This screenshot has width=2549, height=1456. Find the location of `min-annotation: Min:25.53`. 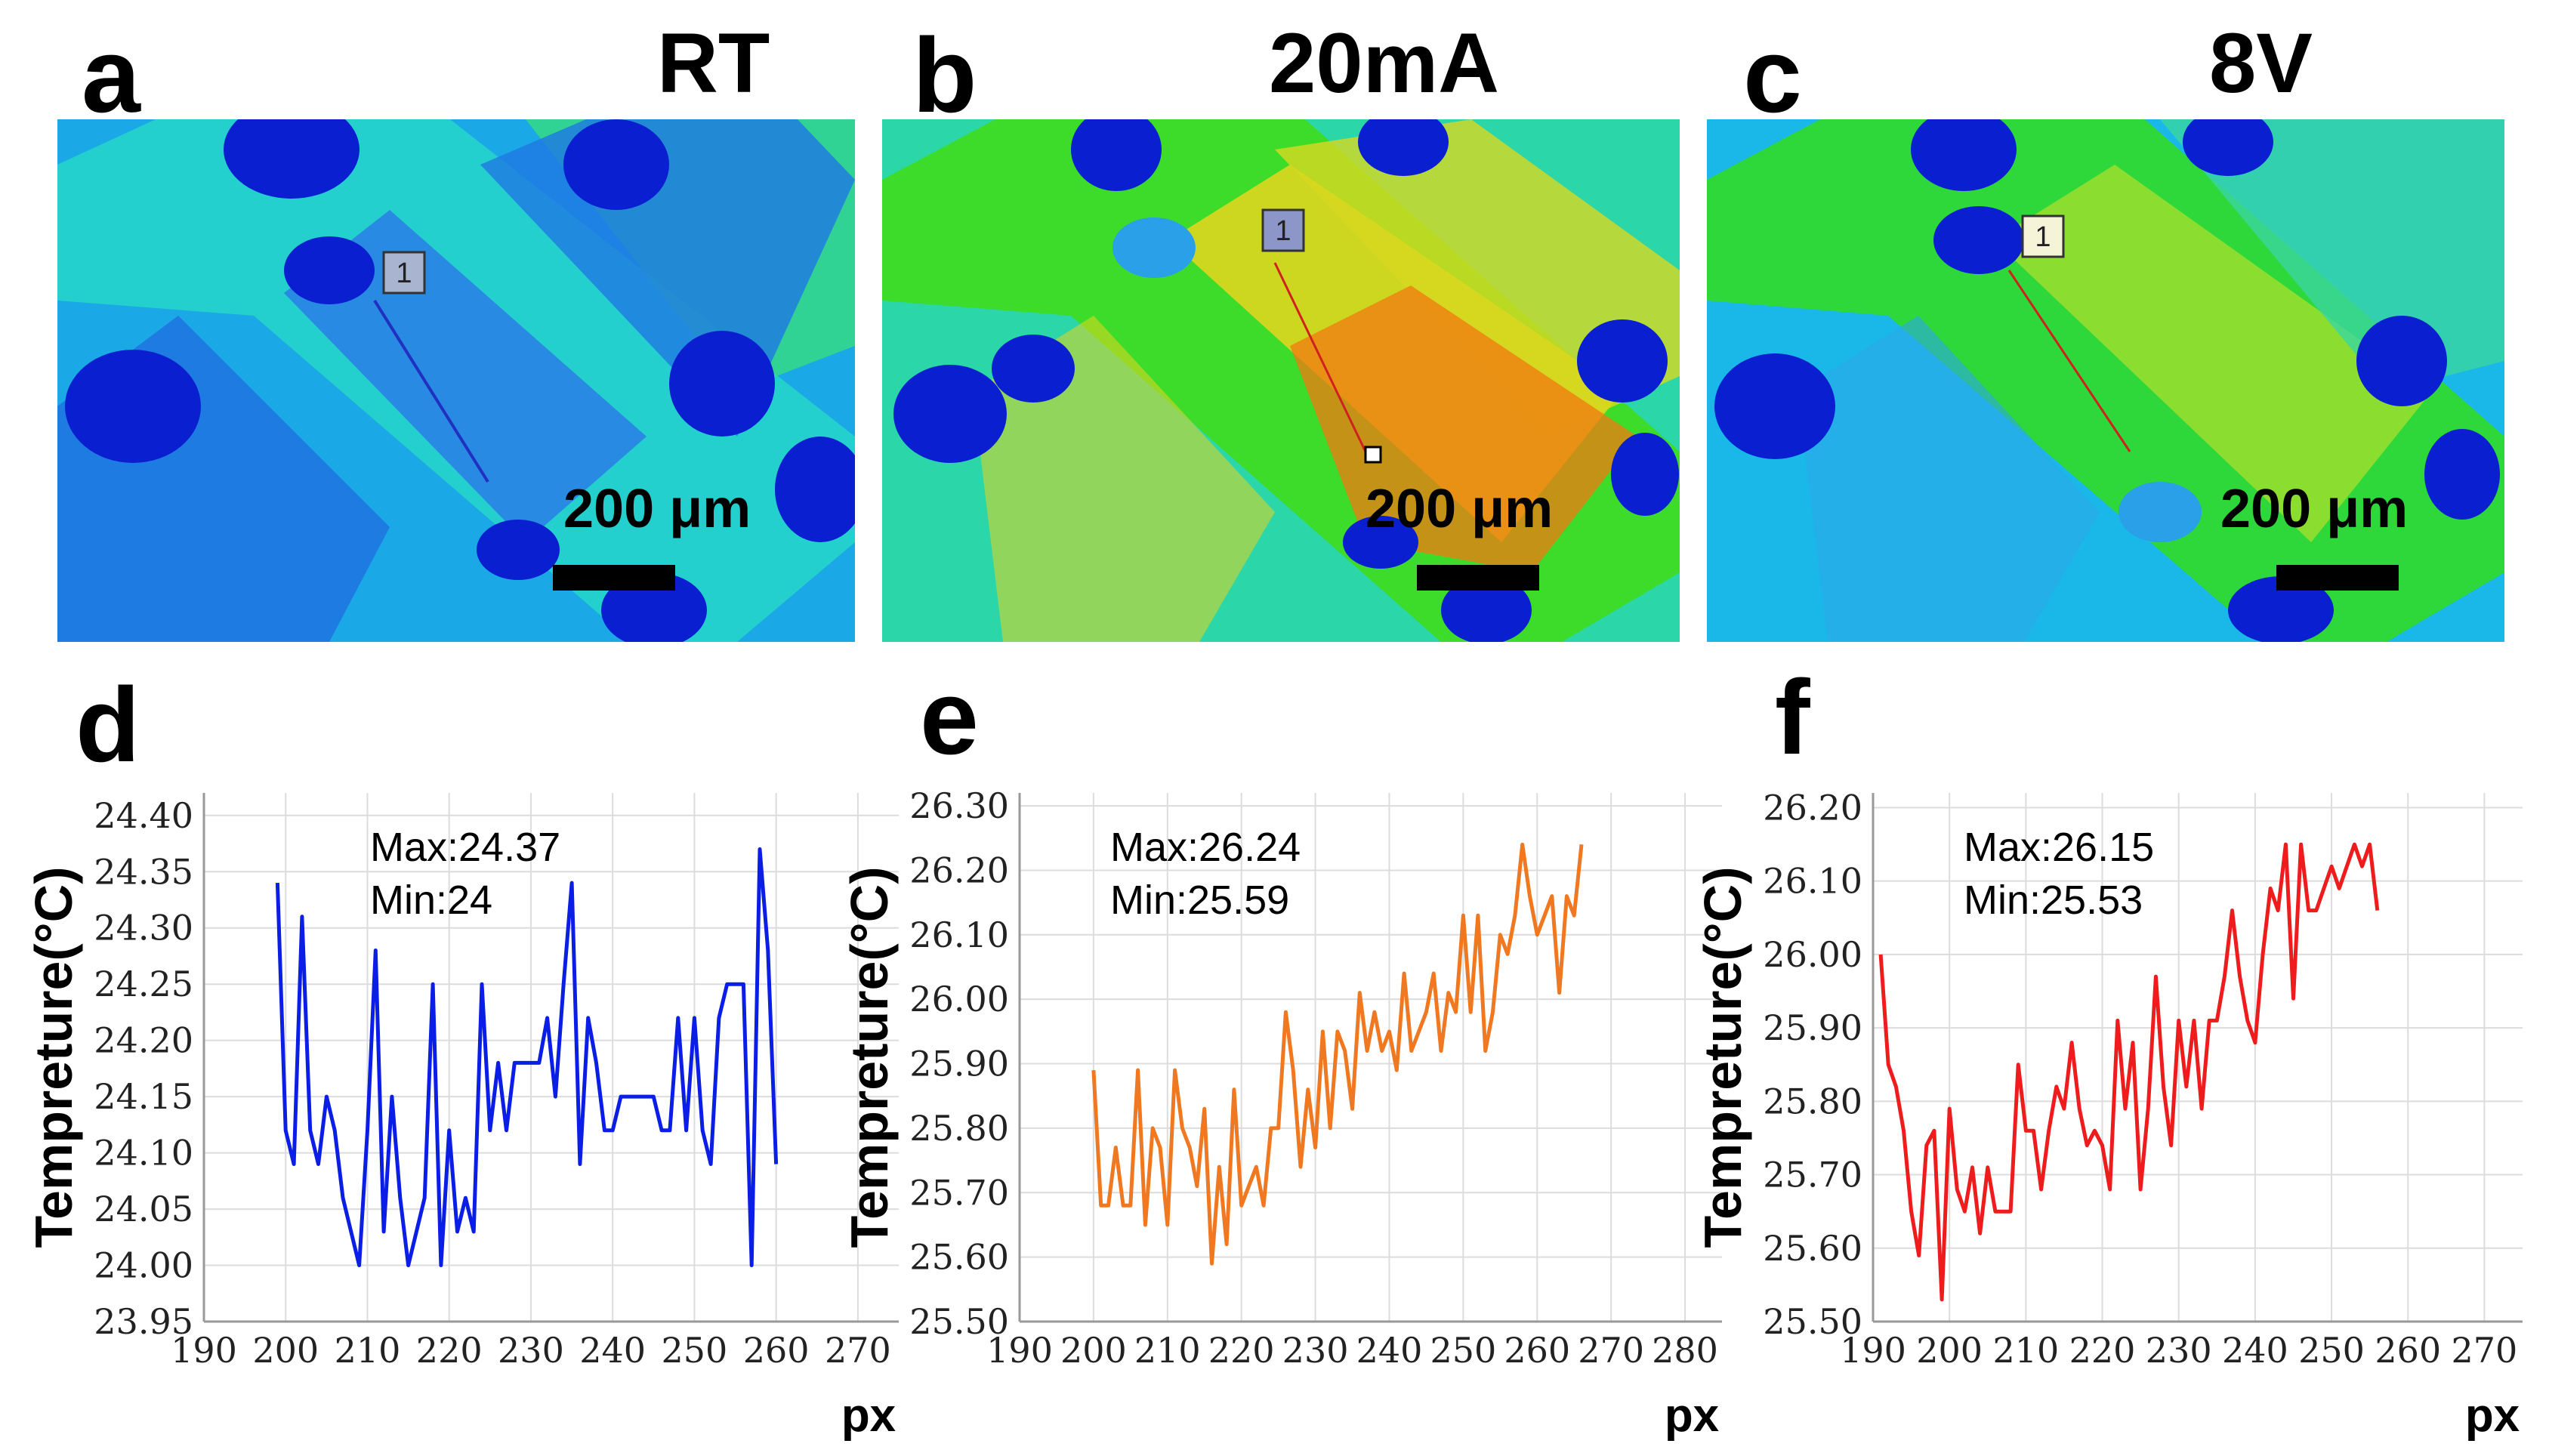

min-annotation: Min:25.53 is located at coordinates (2053, 900).